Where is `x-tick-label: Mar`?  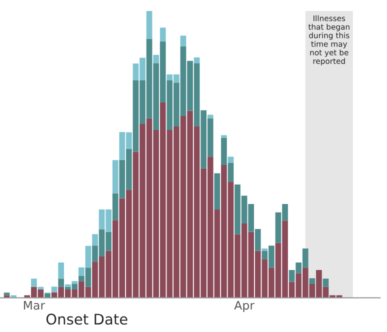 x-tick-label: Mar is located at coordinates (35, 305).